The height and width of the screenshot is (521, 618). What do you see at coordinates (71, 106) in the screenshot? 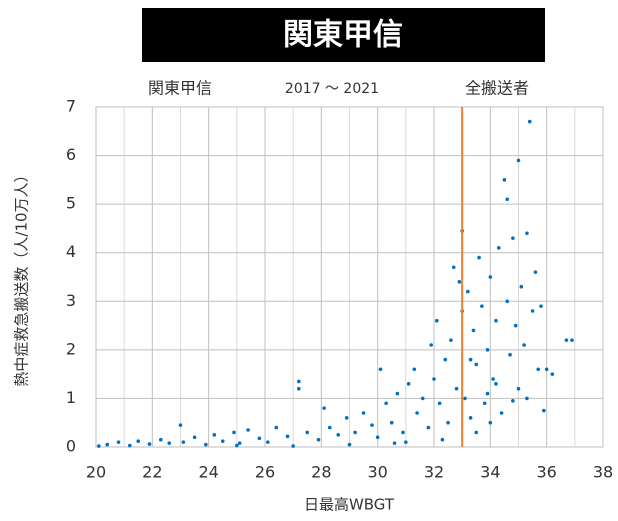
I see `y-tick-label: 7` at bounding box center [71, 106].